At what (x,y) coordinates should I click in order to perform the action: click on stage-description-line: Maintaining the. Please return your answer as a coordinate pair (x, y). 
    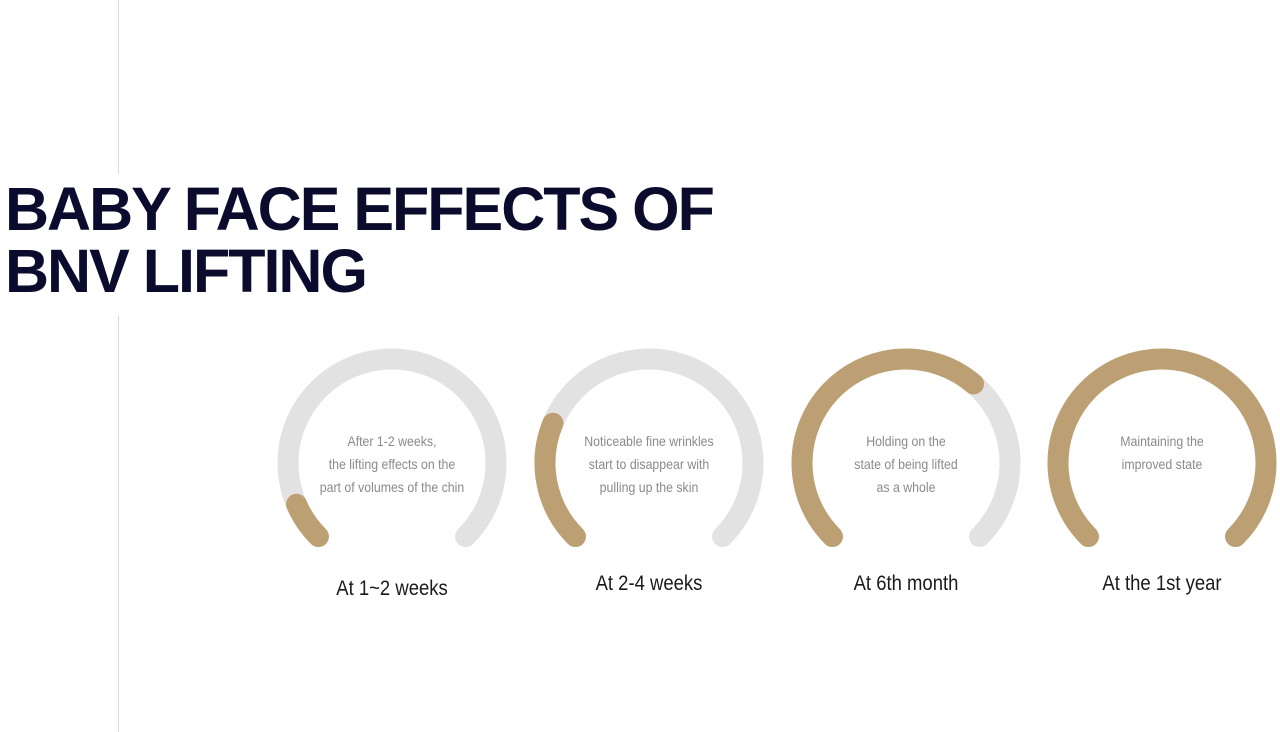
    Looking at the image, I should click on (1162, 441).